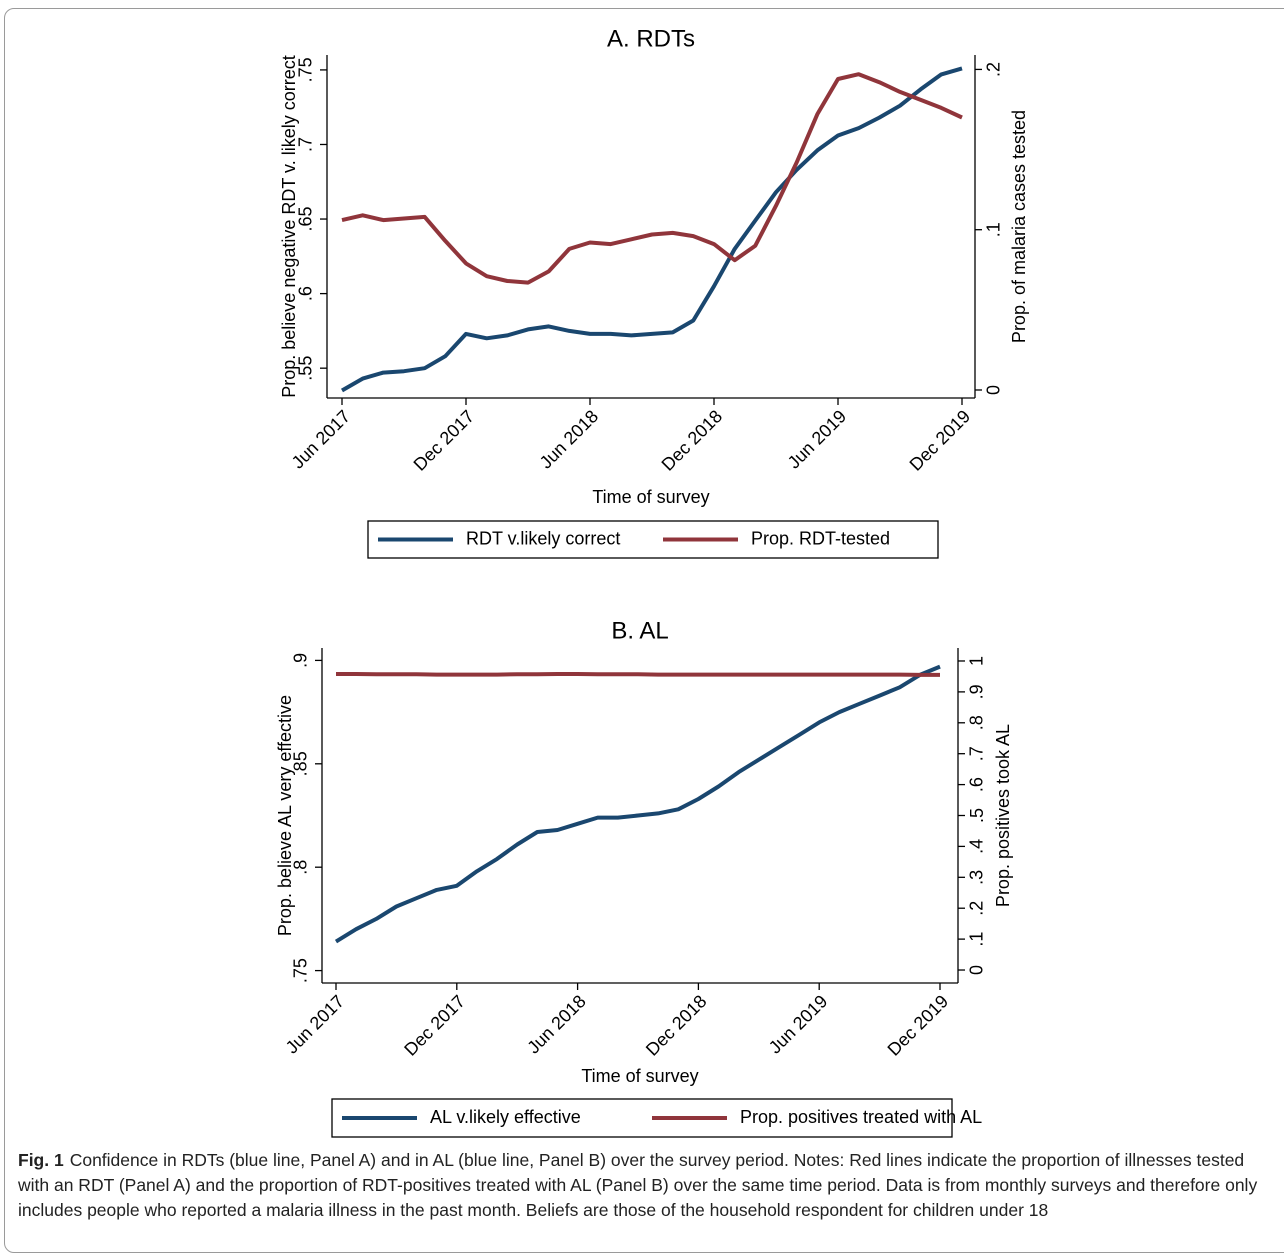 This screenshot has width=1284, height=1255. Describe the element at coordinates (543, 538) in the screenshot. I see `legend-label: RDT v.likely correct` at that location.